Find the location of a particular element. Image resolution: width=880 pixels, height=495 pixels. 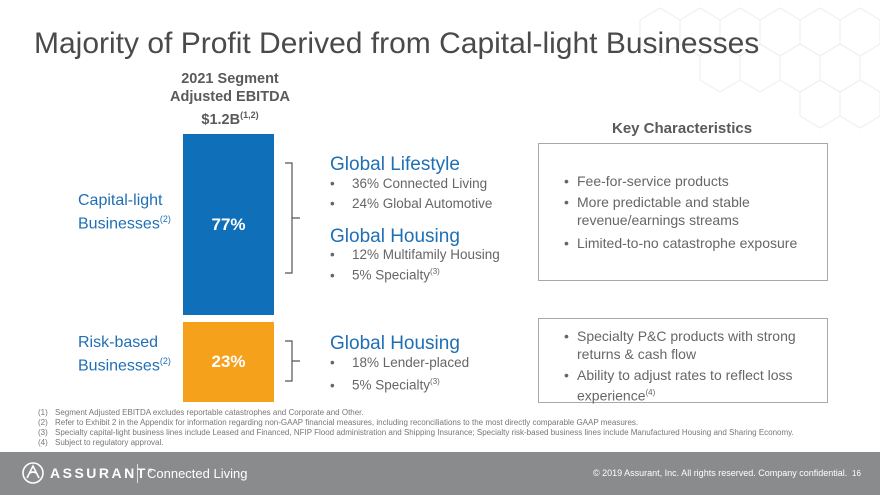

risk-based-characteristics-box is located at coordinates (683, 360).